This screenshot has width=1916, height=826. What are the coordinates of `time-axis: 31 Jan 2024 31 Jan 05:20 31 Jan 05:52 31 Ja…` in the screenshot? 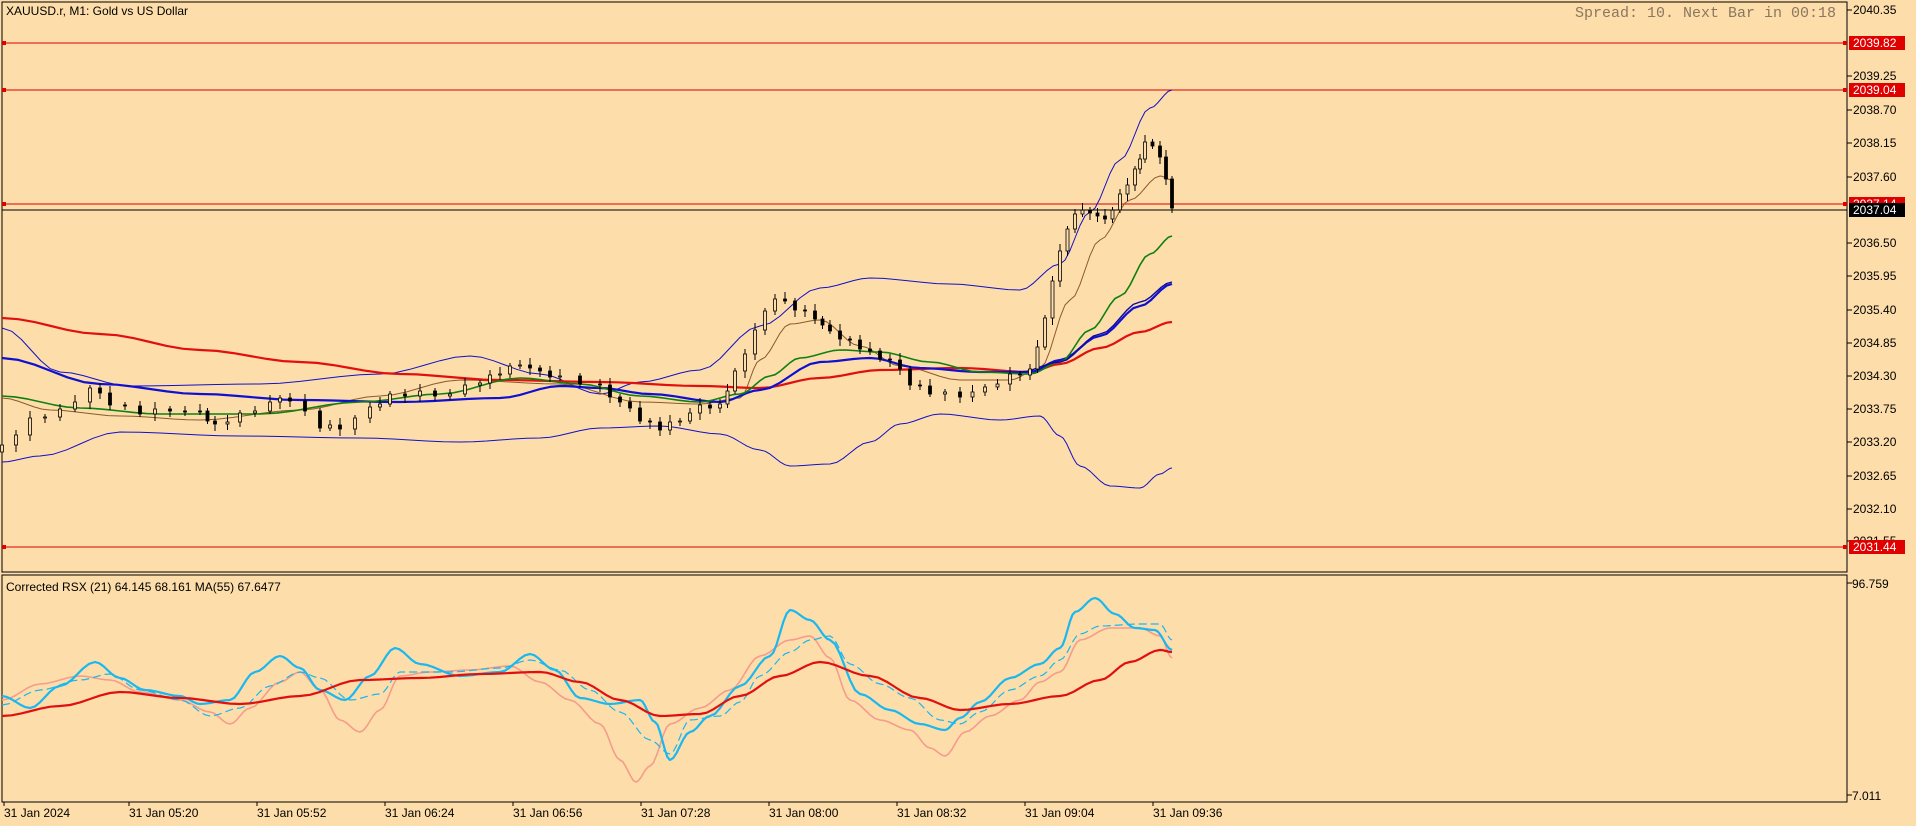 It's located at (613, 811).